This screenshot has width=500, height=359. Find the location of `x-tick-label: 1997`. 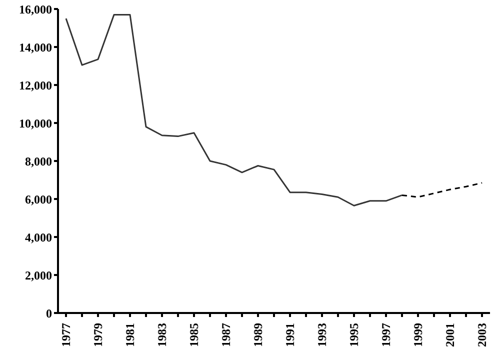

x-tick-label: 1997 is located at coordinates (386, 335).